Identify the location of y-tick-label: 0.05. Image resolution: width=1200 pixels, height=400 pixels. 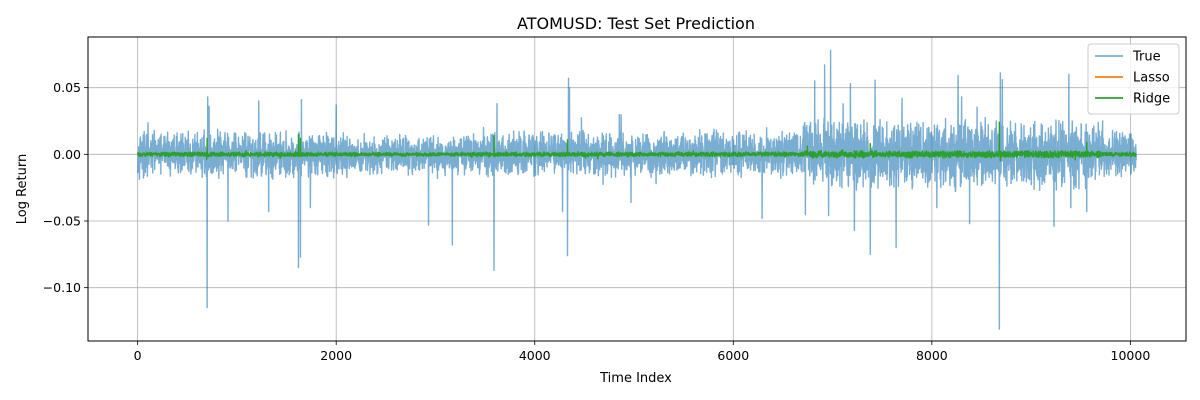
(67, 87).